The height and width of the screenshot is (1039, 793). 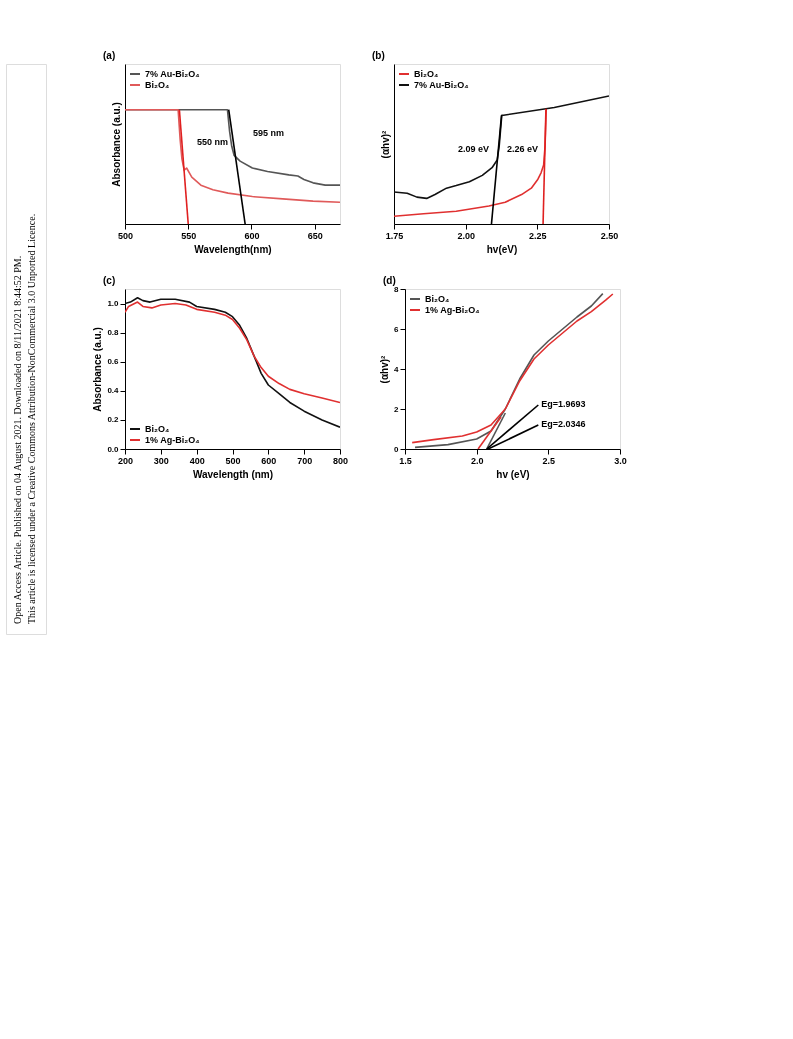 I want to click on x-tick-label: 200, so click(x=125, y=460).